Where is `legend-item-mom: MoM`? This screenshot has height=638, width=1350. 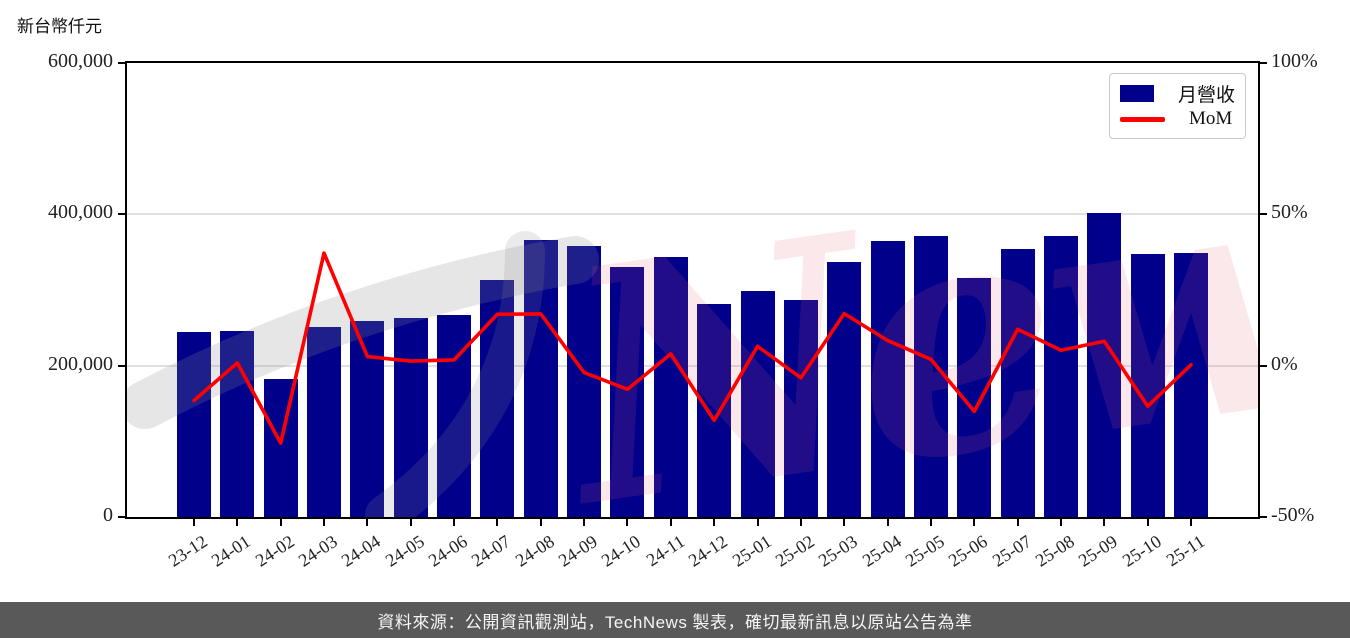 legend-item-mom: MoM is located at coordinates (1177, 119).